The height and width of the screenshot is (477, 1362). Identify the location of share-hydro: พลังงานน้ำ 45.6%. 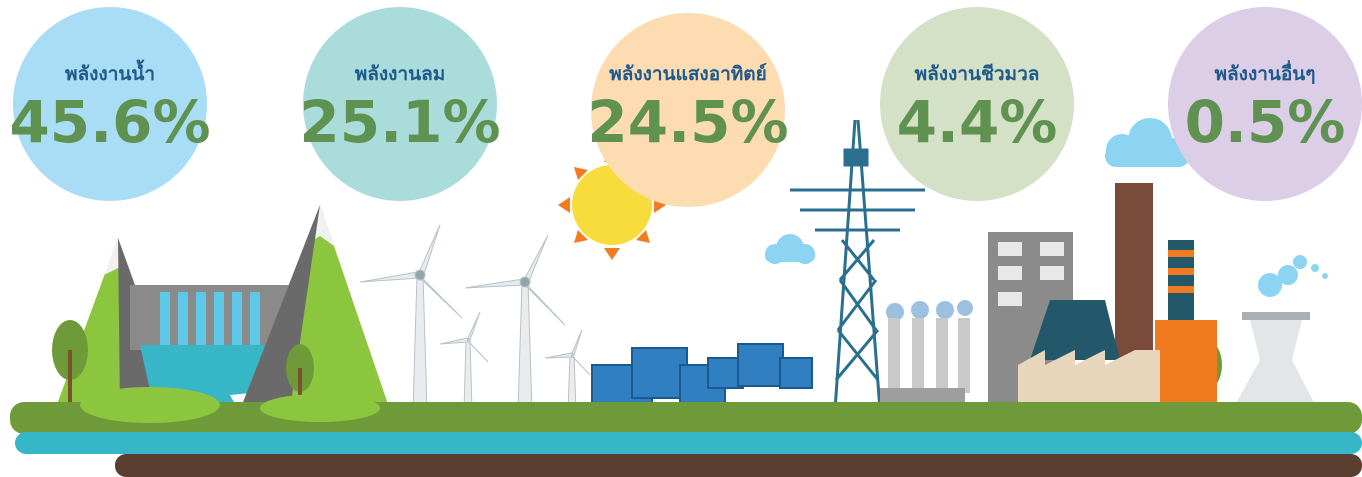
(110, 104).